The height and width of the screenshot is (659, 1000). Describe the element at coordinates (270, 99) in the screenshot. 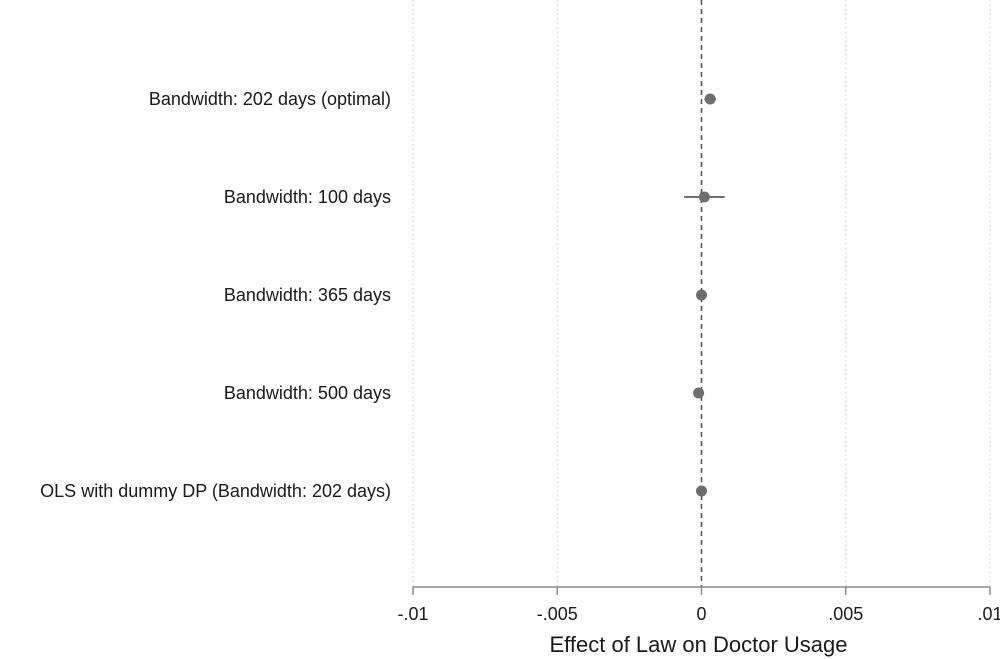

I see `row-label: Bandwidth: 202 days (optimal)` at that location.